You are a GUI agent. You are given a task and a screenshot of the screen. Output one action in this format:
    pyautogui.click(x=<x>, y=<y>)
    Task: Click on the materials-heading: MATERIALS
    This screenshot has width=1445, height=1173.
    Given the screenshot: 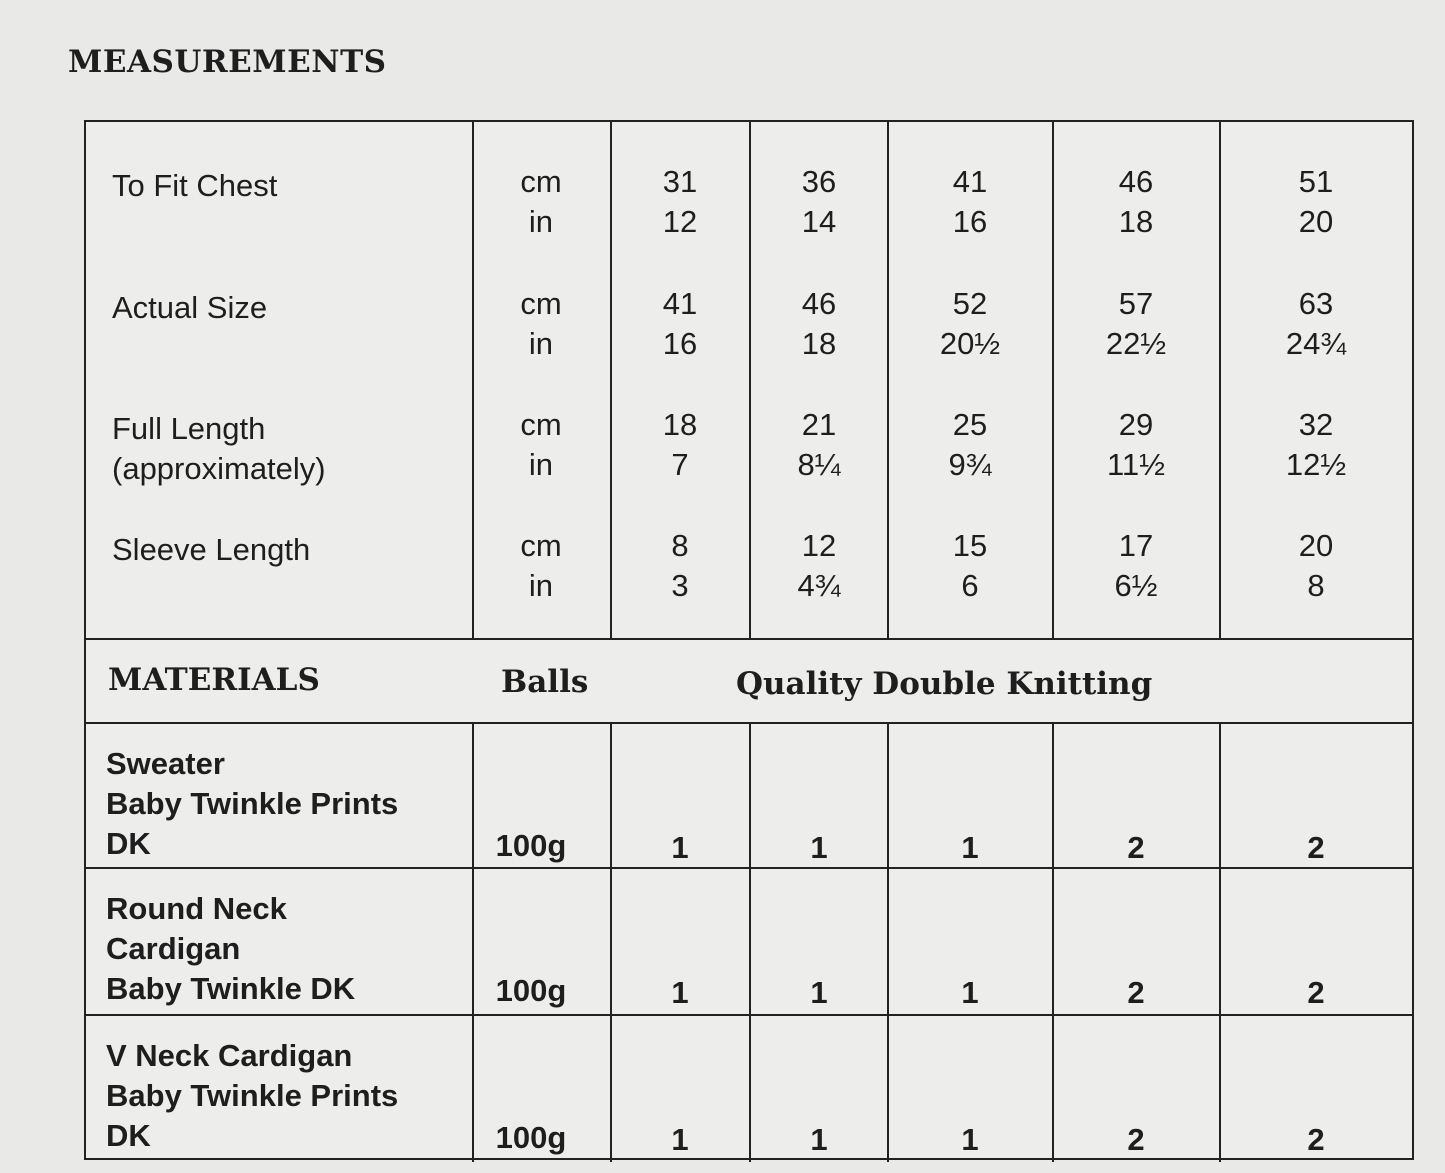 What is the action you would take?
    pyautogui.click(x=214, y=680)
    